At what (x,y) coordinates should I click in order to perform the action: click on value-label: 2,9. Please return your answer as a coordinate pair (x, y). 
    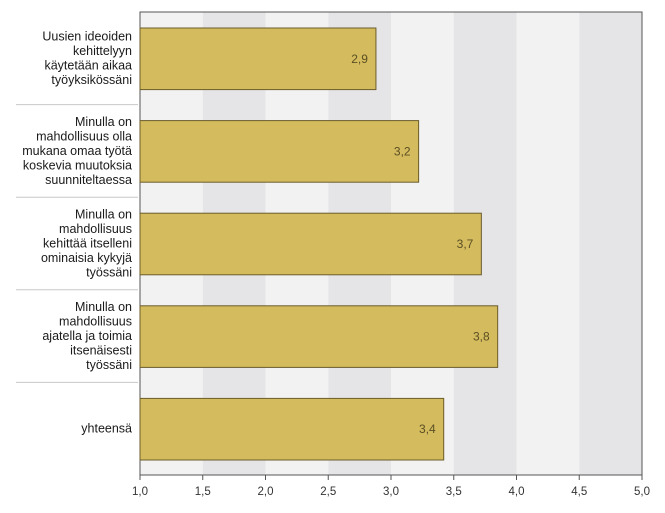
    Looking at the image, I should click on (359, 59).